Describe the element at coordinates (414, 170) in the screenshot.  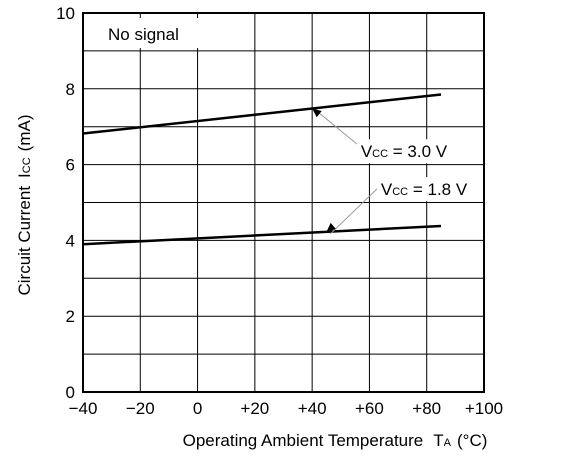
I see `series-labels: VCC = 3.0 V VCC = 1.8 V` at that location.